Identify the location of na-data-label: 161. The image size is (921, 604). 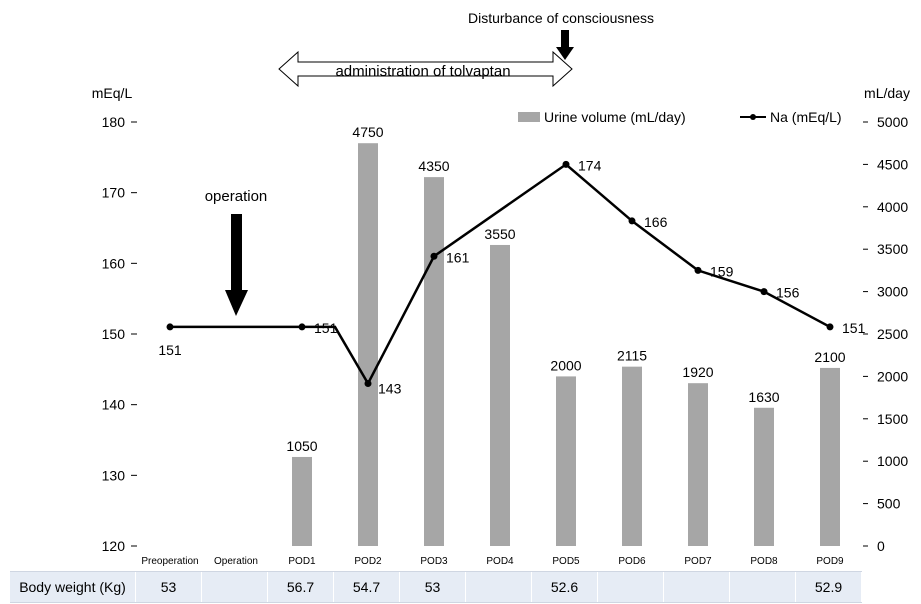
(458, 257).